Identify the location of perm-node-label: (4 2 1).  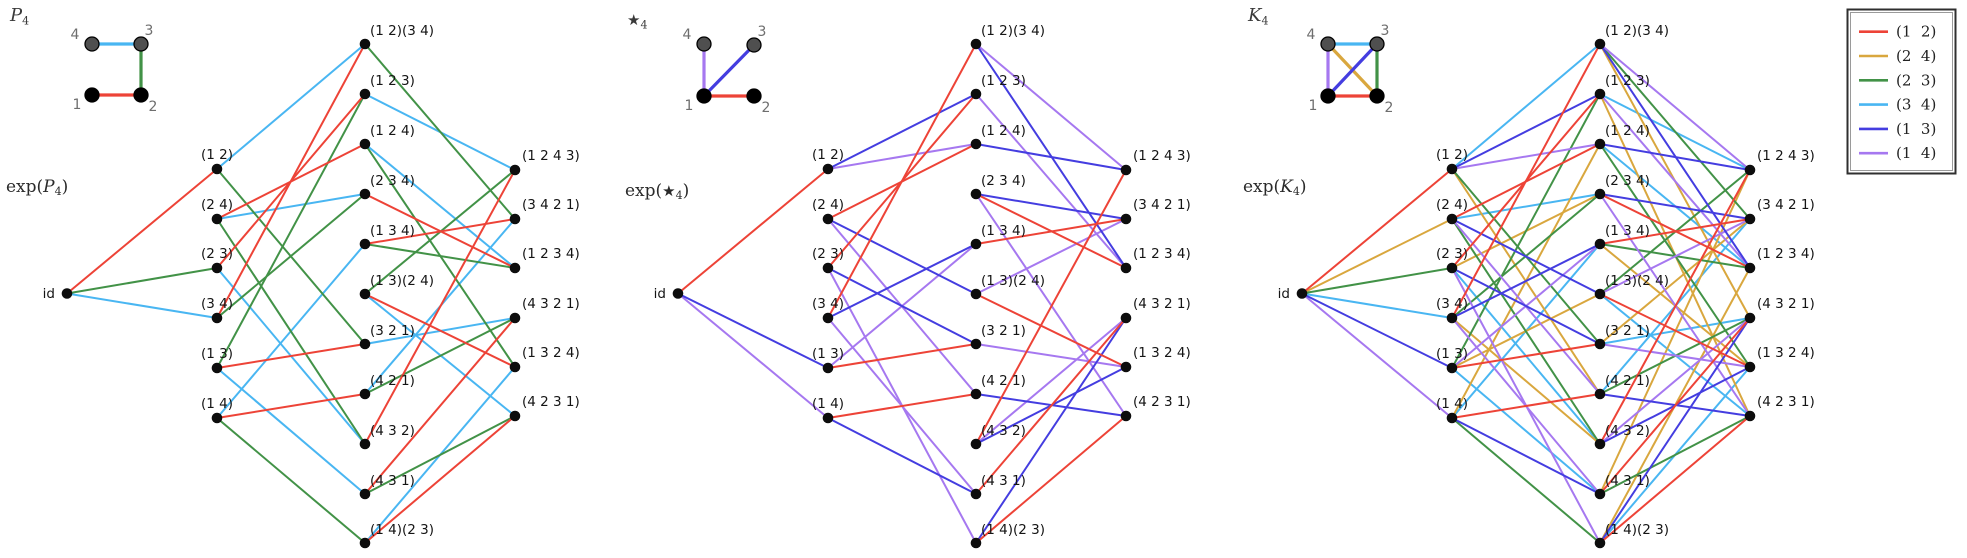
(1003, 381).